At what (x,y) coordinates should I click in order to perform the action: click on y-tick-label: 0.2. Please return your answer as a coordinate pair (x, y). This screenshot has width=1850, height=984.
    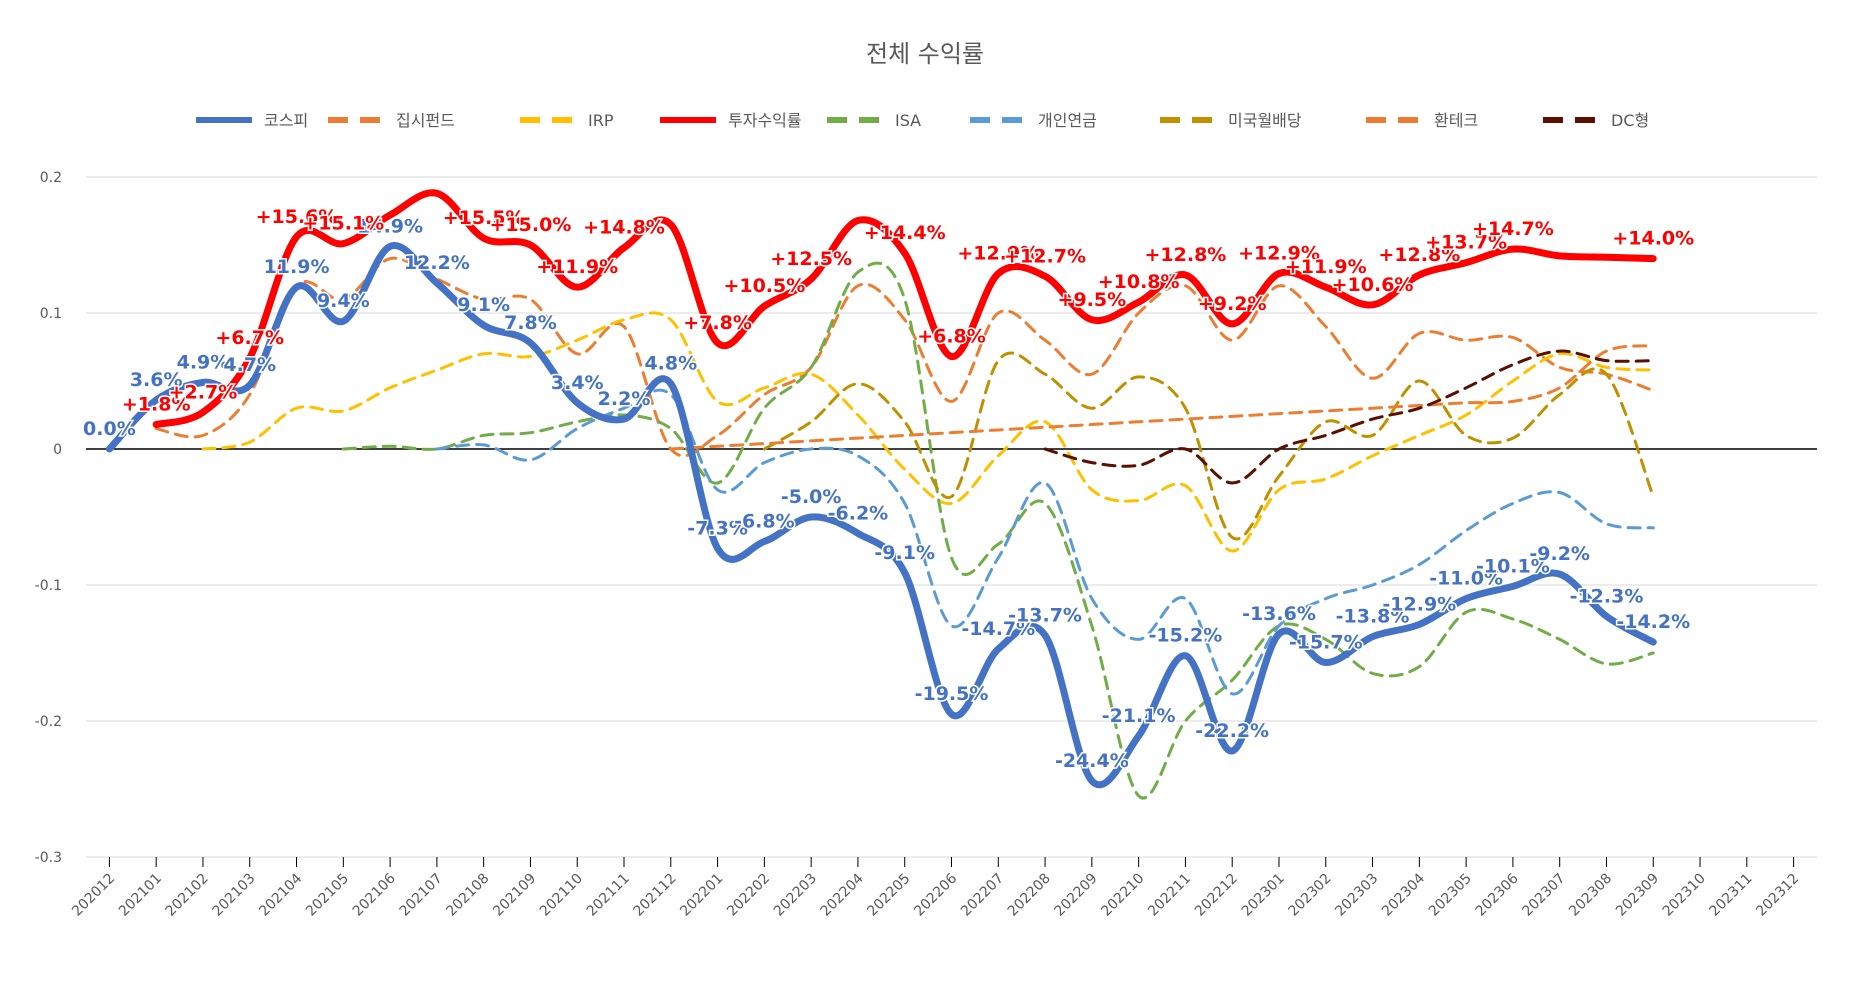
    Looking at the image, I should click on (51, 178).